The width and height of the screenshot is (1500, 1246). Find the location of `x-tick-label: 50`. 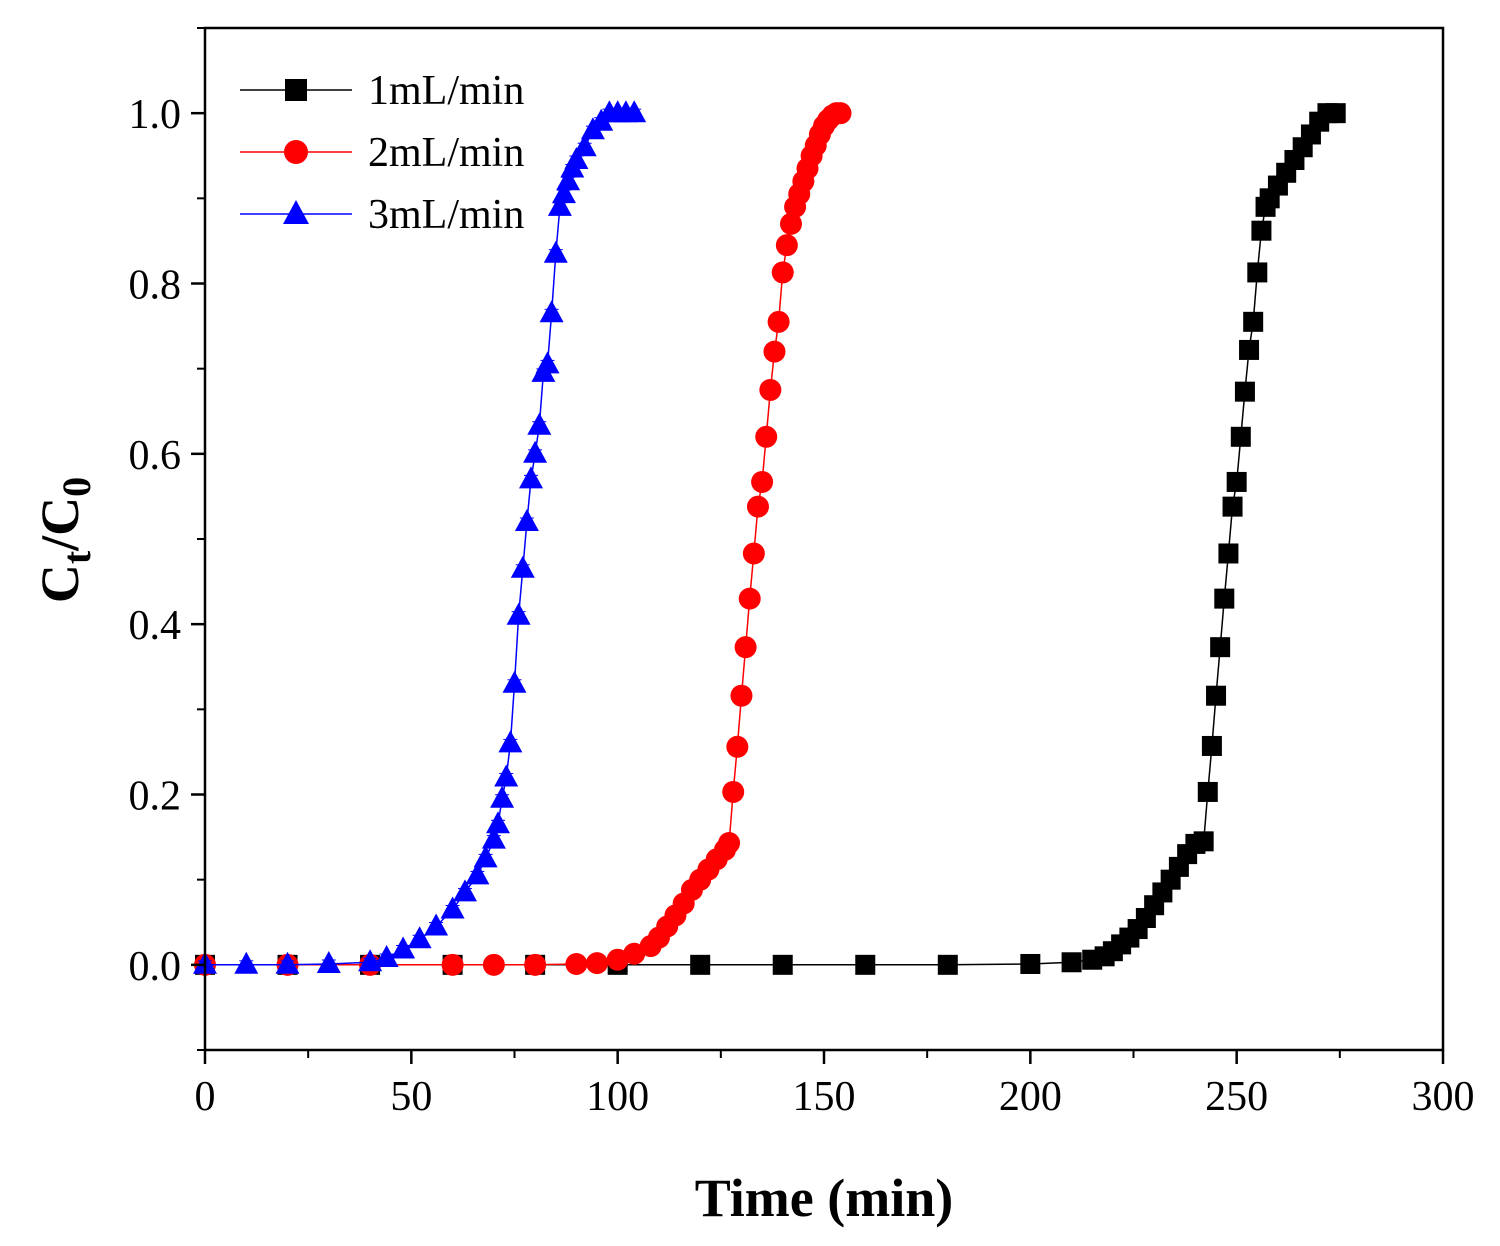

x-tick-label: 50 is located at coordinates (411, 1097).